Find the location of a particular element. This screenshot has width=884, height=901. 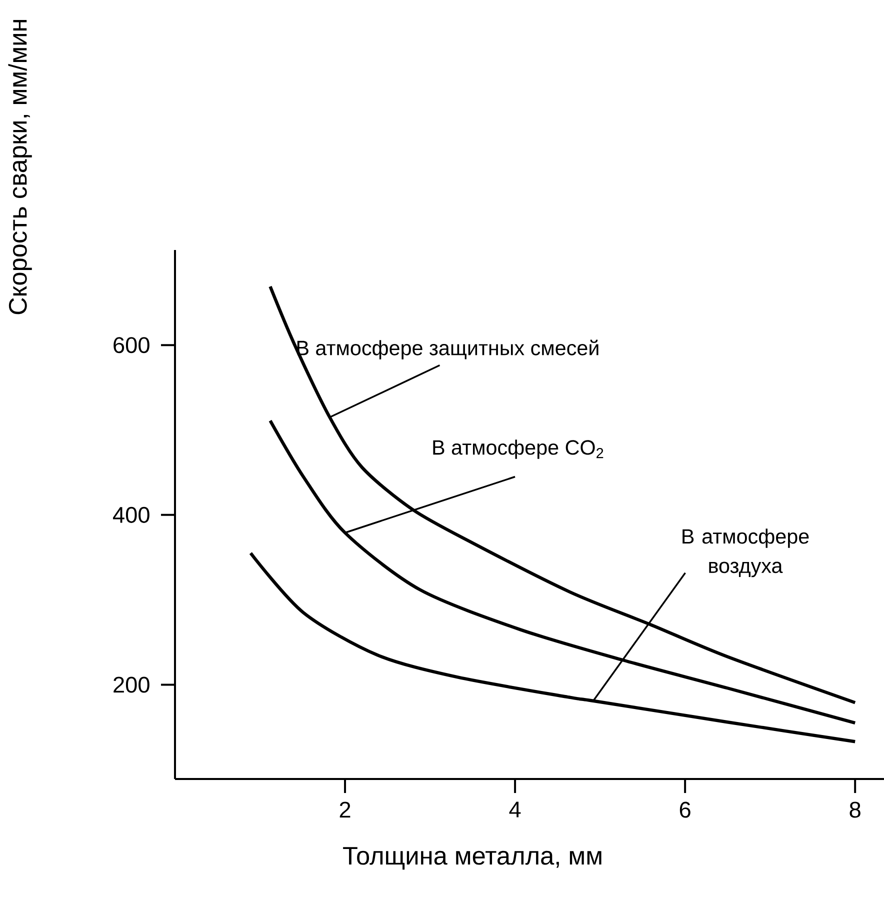

annotation: В атмосфере воздуха is located at coordinates (745, 553).